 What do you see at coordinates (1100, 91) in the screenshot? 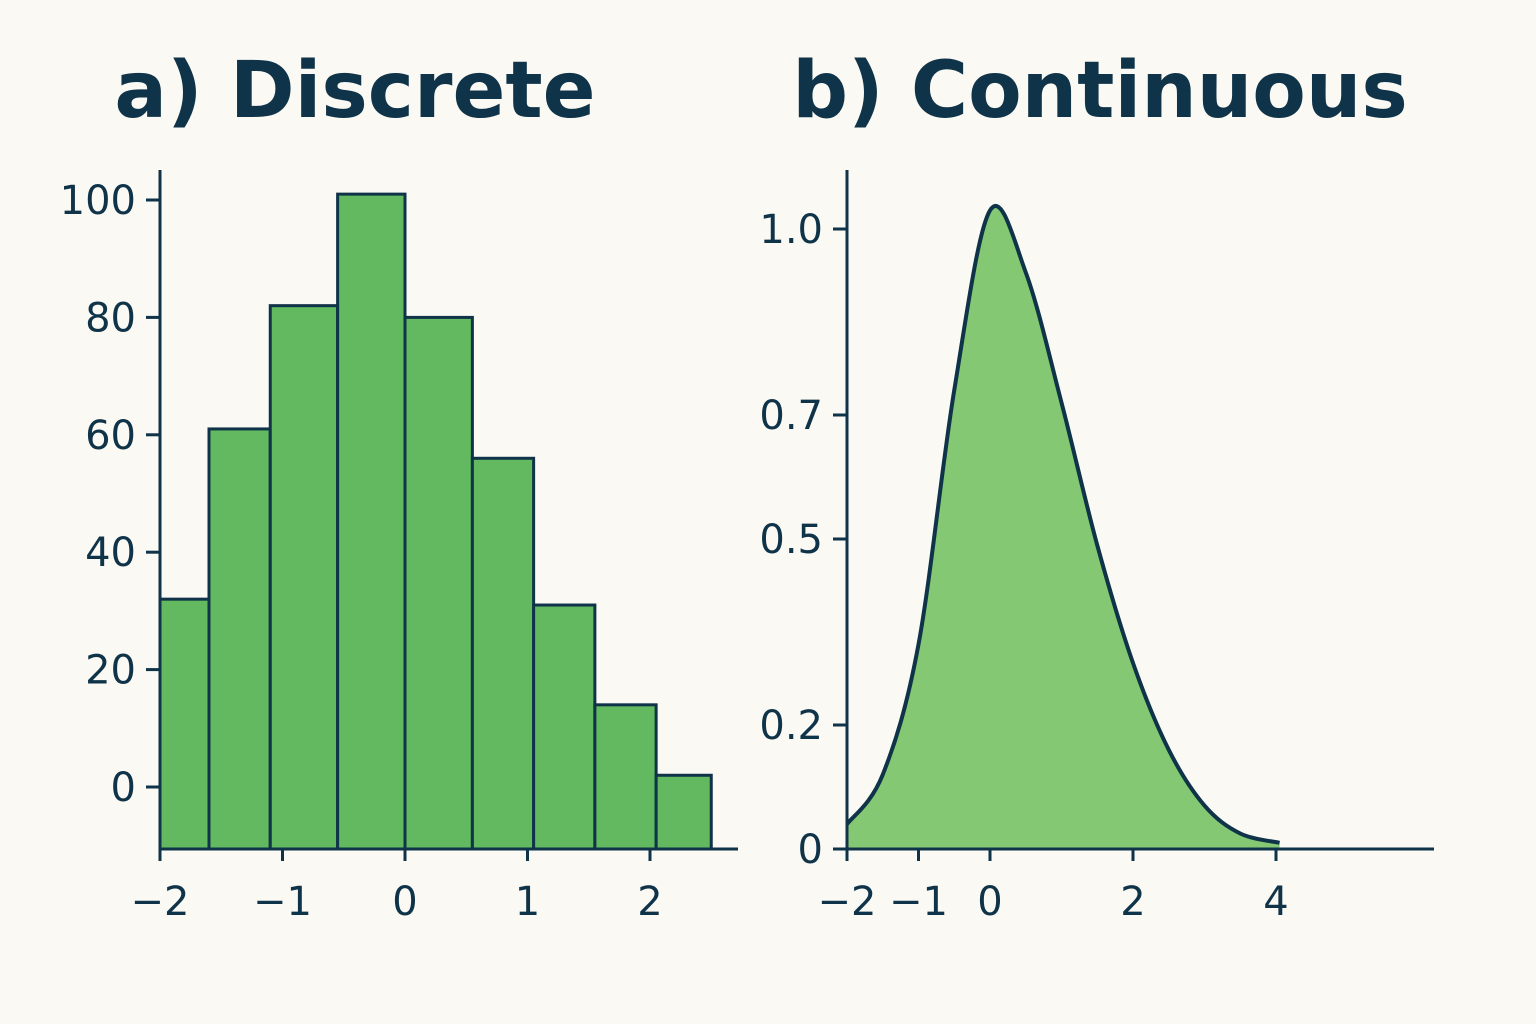
I see `chart-b-title: b) Continuous` at bounding box center [1100, 91].